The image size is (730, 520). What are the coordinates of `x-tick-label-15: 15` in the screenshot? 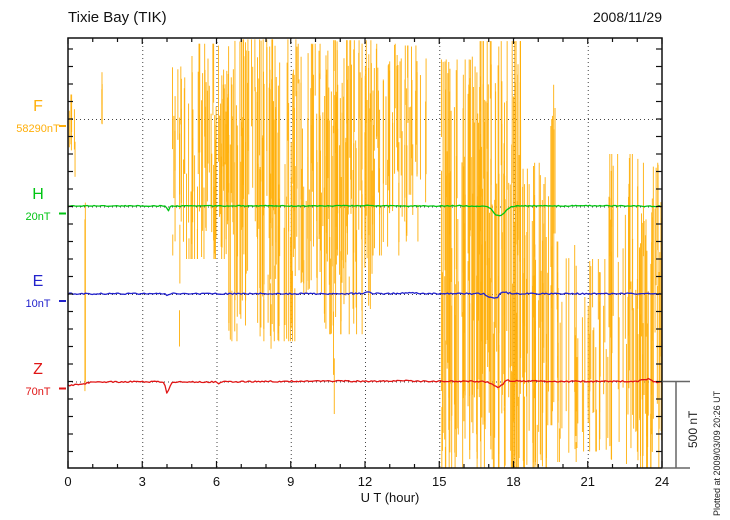 It's located at (439, 481).